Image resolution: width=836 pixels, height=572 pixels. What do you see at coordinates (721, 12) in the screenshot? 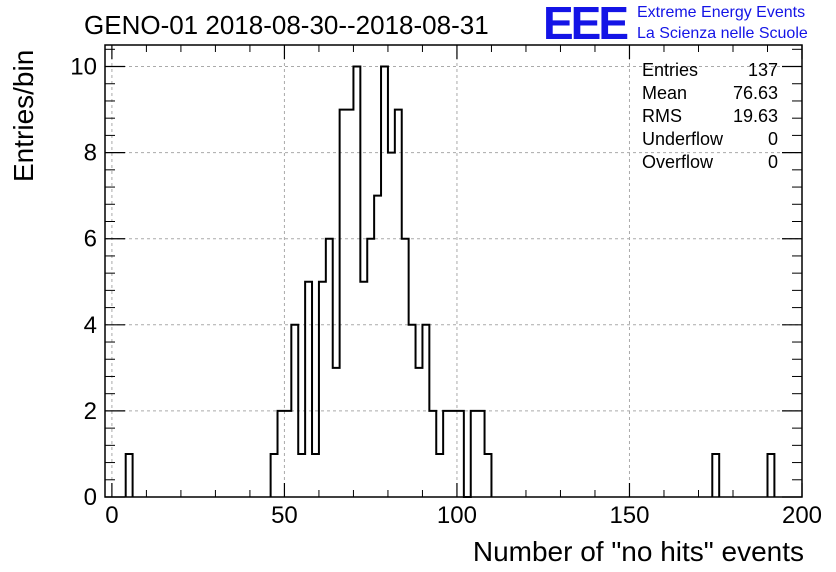
I see `brand-line-1: Extreme Energy Events` at bounding box center [721, 12].